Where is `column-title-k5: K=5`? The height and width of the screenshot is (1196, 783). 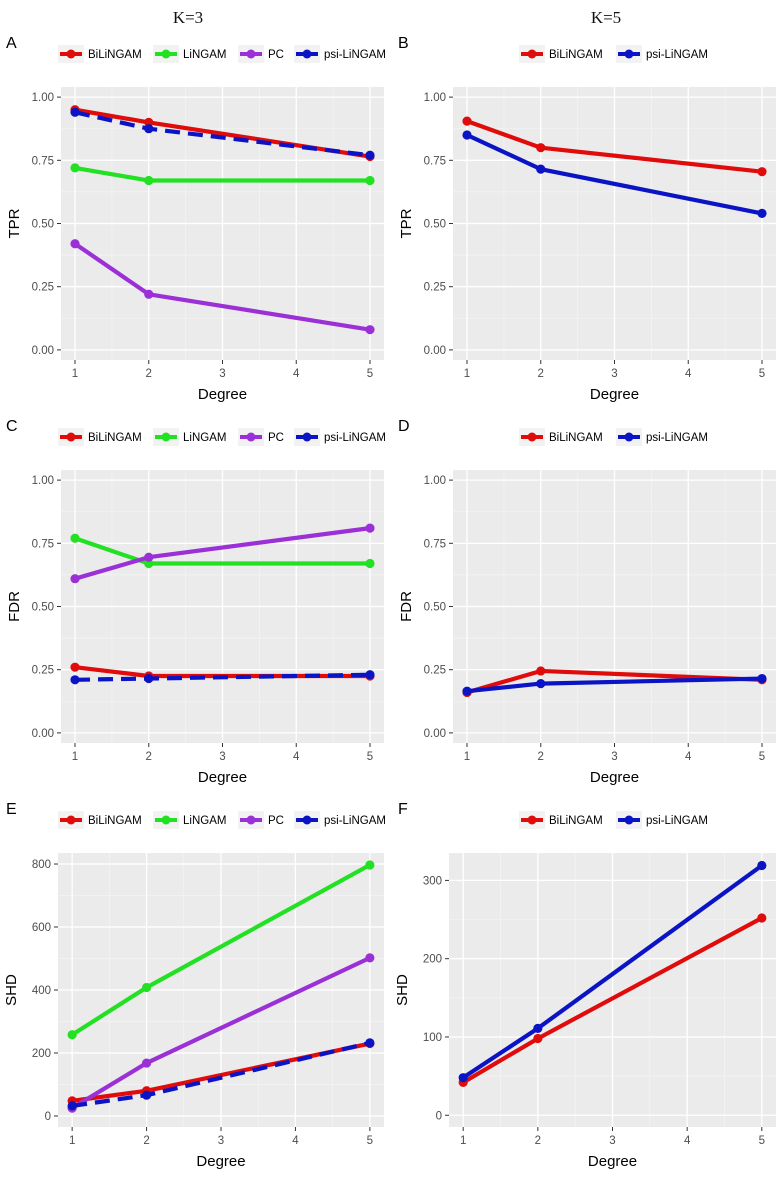 column-title-k5: K=5 is located at coordinates (606, 17).